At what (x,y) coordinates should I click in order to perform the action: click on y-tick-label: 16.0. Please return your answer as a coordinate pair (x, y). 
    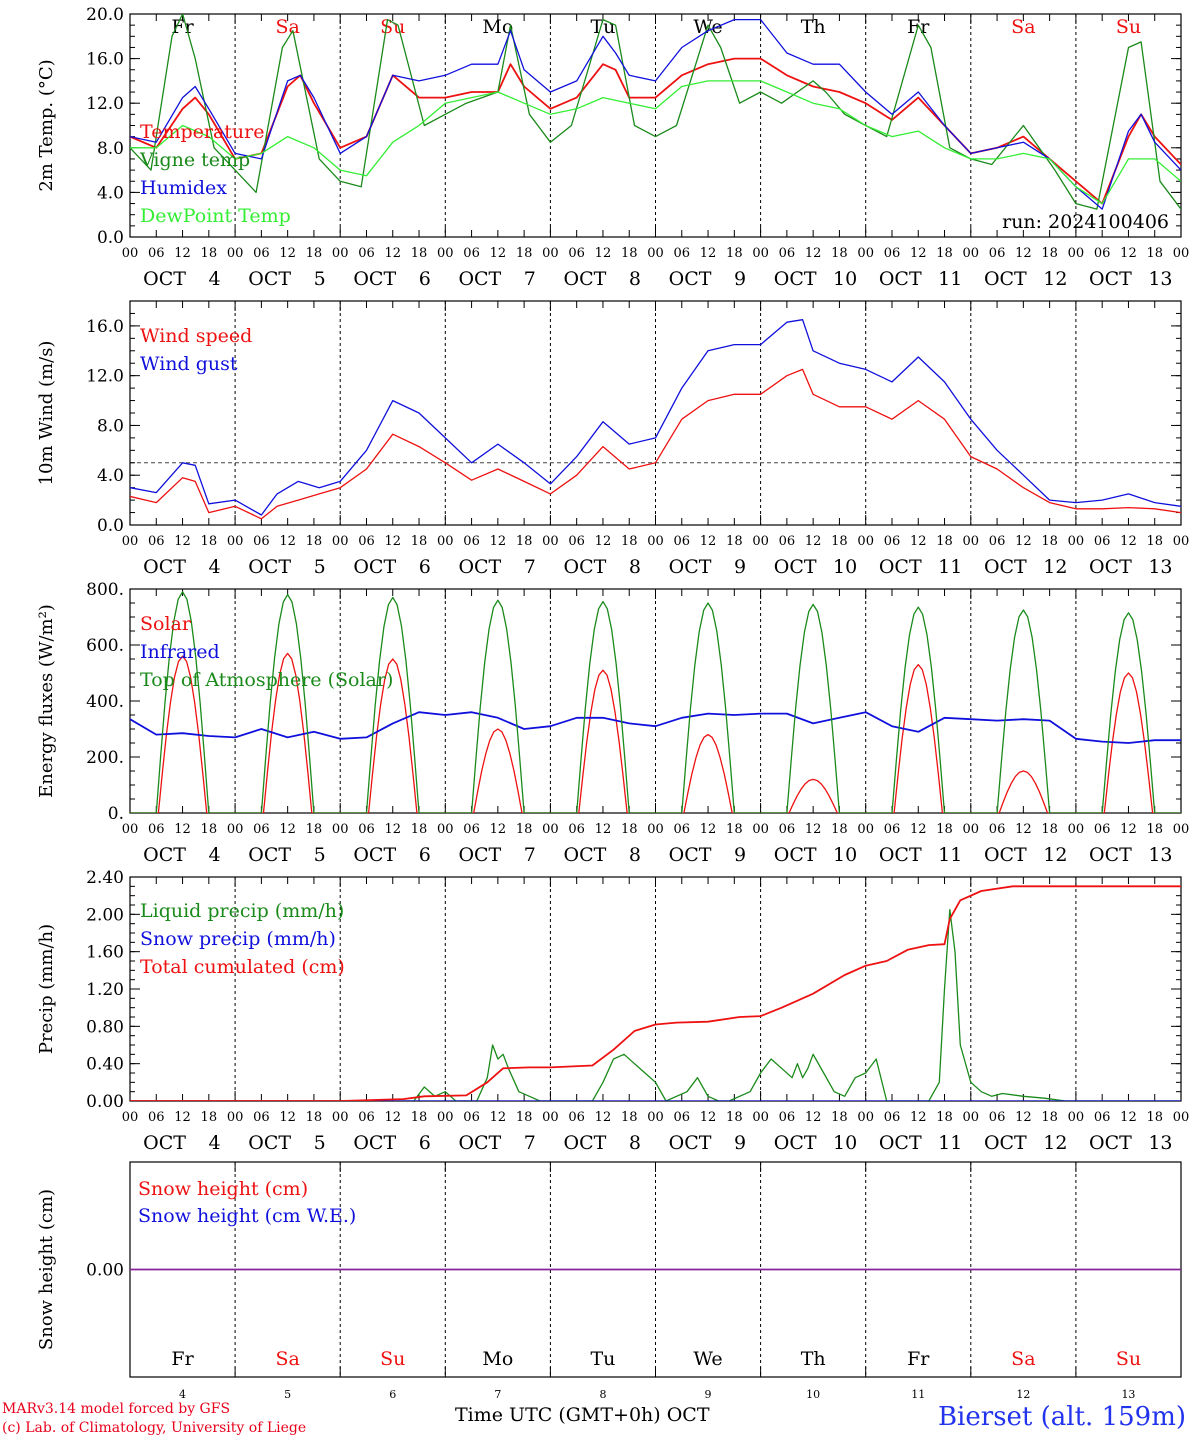
    Looking at the image, I should click on (105, 327).